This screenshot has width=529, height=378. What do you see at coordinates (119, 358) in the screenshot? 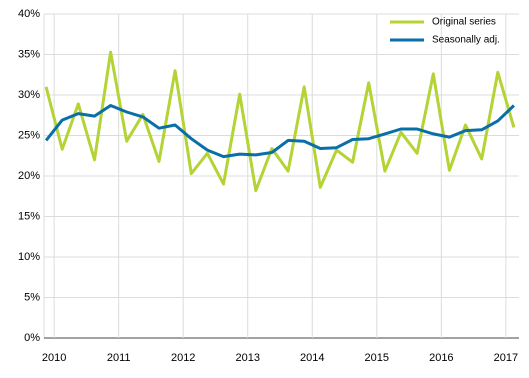
I see `x-tick-label: 2011` at bounding box center [119, 358].